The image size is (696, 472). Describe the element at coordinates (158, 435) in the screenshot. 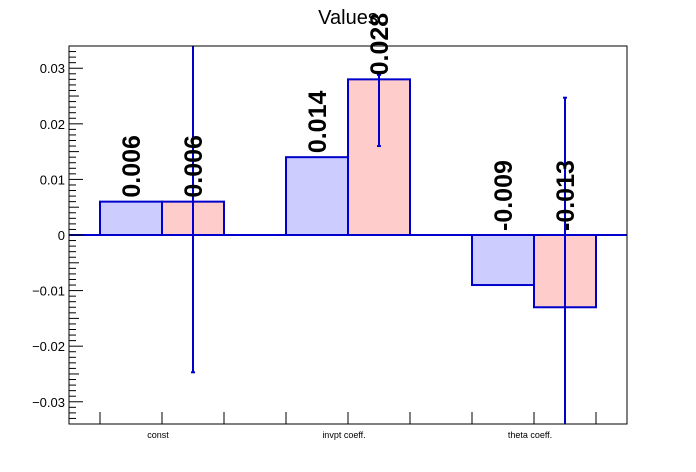

I see `x-category-label: const` at that location.